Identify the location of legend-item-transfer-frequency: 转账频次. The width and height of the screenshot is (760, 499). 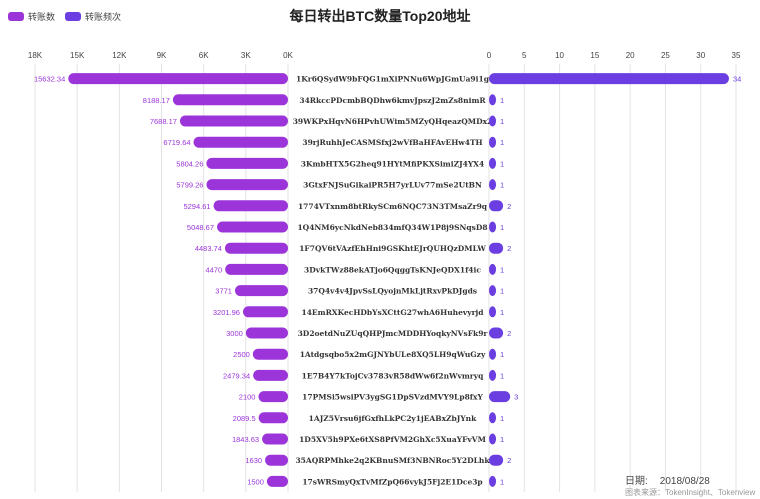
(93, 16).